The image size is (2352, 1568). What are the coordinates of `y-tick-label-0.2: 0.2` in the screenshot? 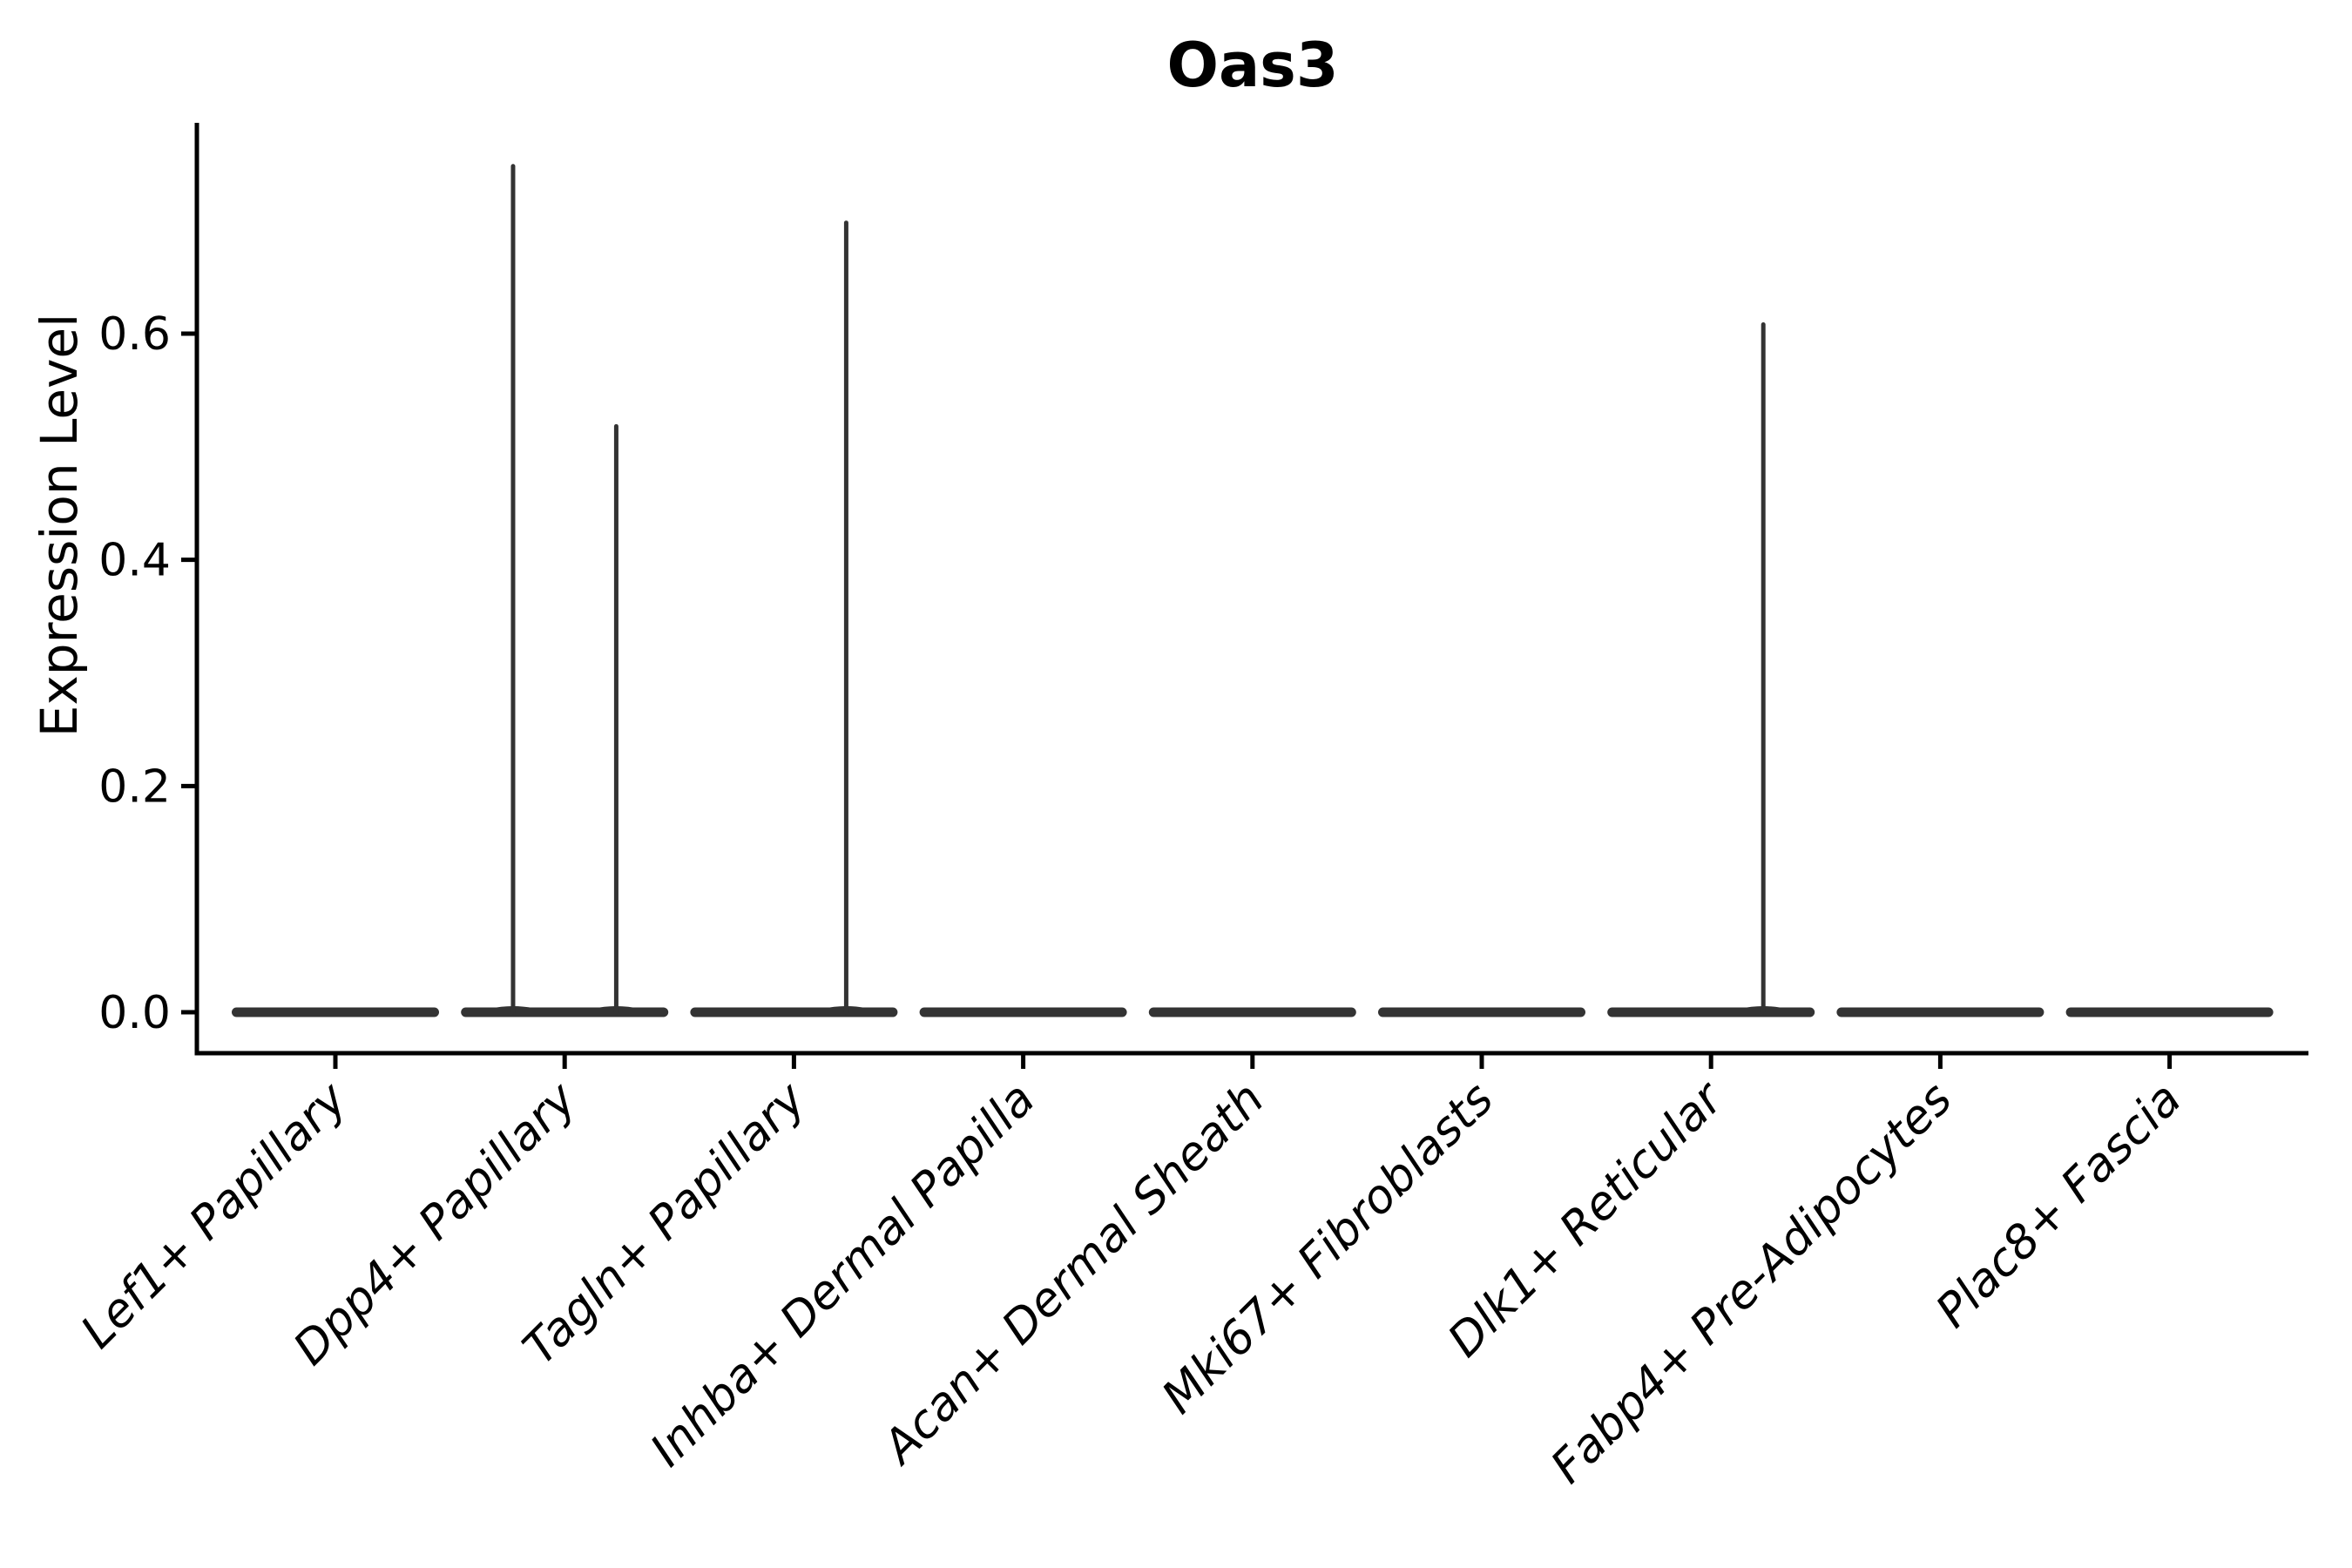 It's located at (134, 786).